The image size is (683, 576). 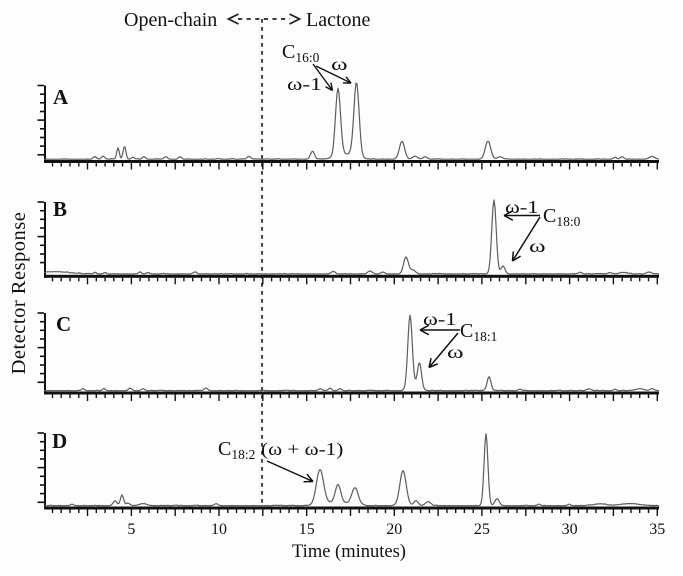 What do you see at coordinates (657, 529) in the screenshot?
I see `svg-text: 35` at bounding box center [657, 529].